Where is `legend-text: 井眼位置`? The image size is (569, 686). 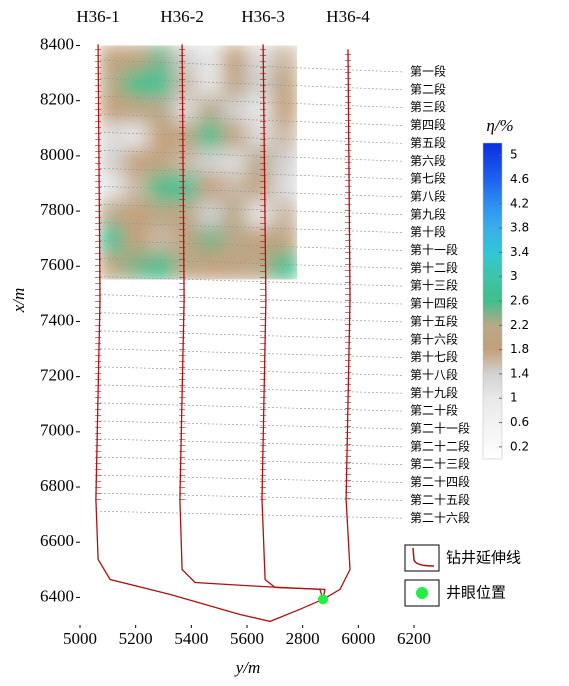 legend-text: 井眼位置 is located at coordinates (476, 593).